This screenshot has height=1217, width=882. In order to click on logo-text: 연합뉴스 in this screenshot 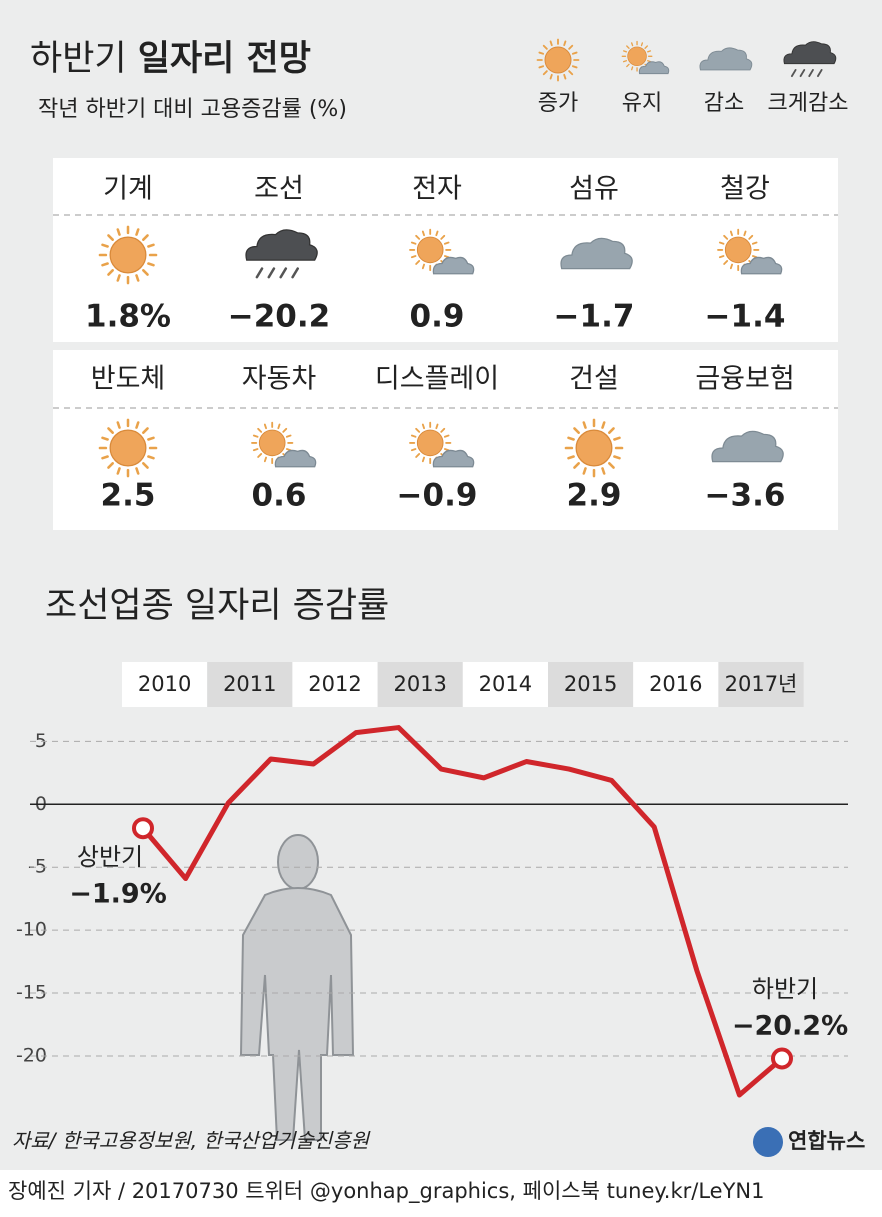, I will do `click(826, 1141)`.